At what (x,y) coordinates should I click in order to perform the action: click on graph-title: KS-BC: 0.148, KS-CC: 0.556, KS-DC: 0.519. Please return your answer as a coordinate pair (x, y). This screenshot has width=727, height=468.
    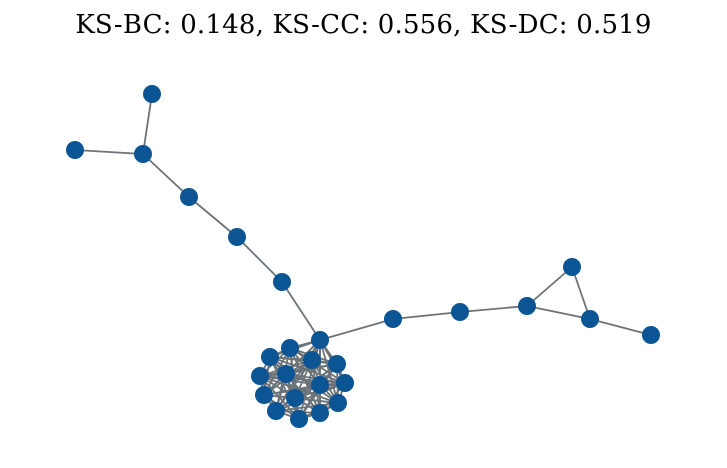
    Looking at the image, I should click on (363, 25).